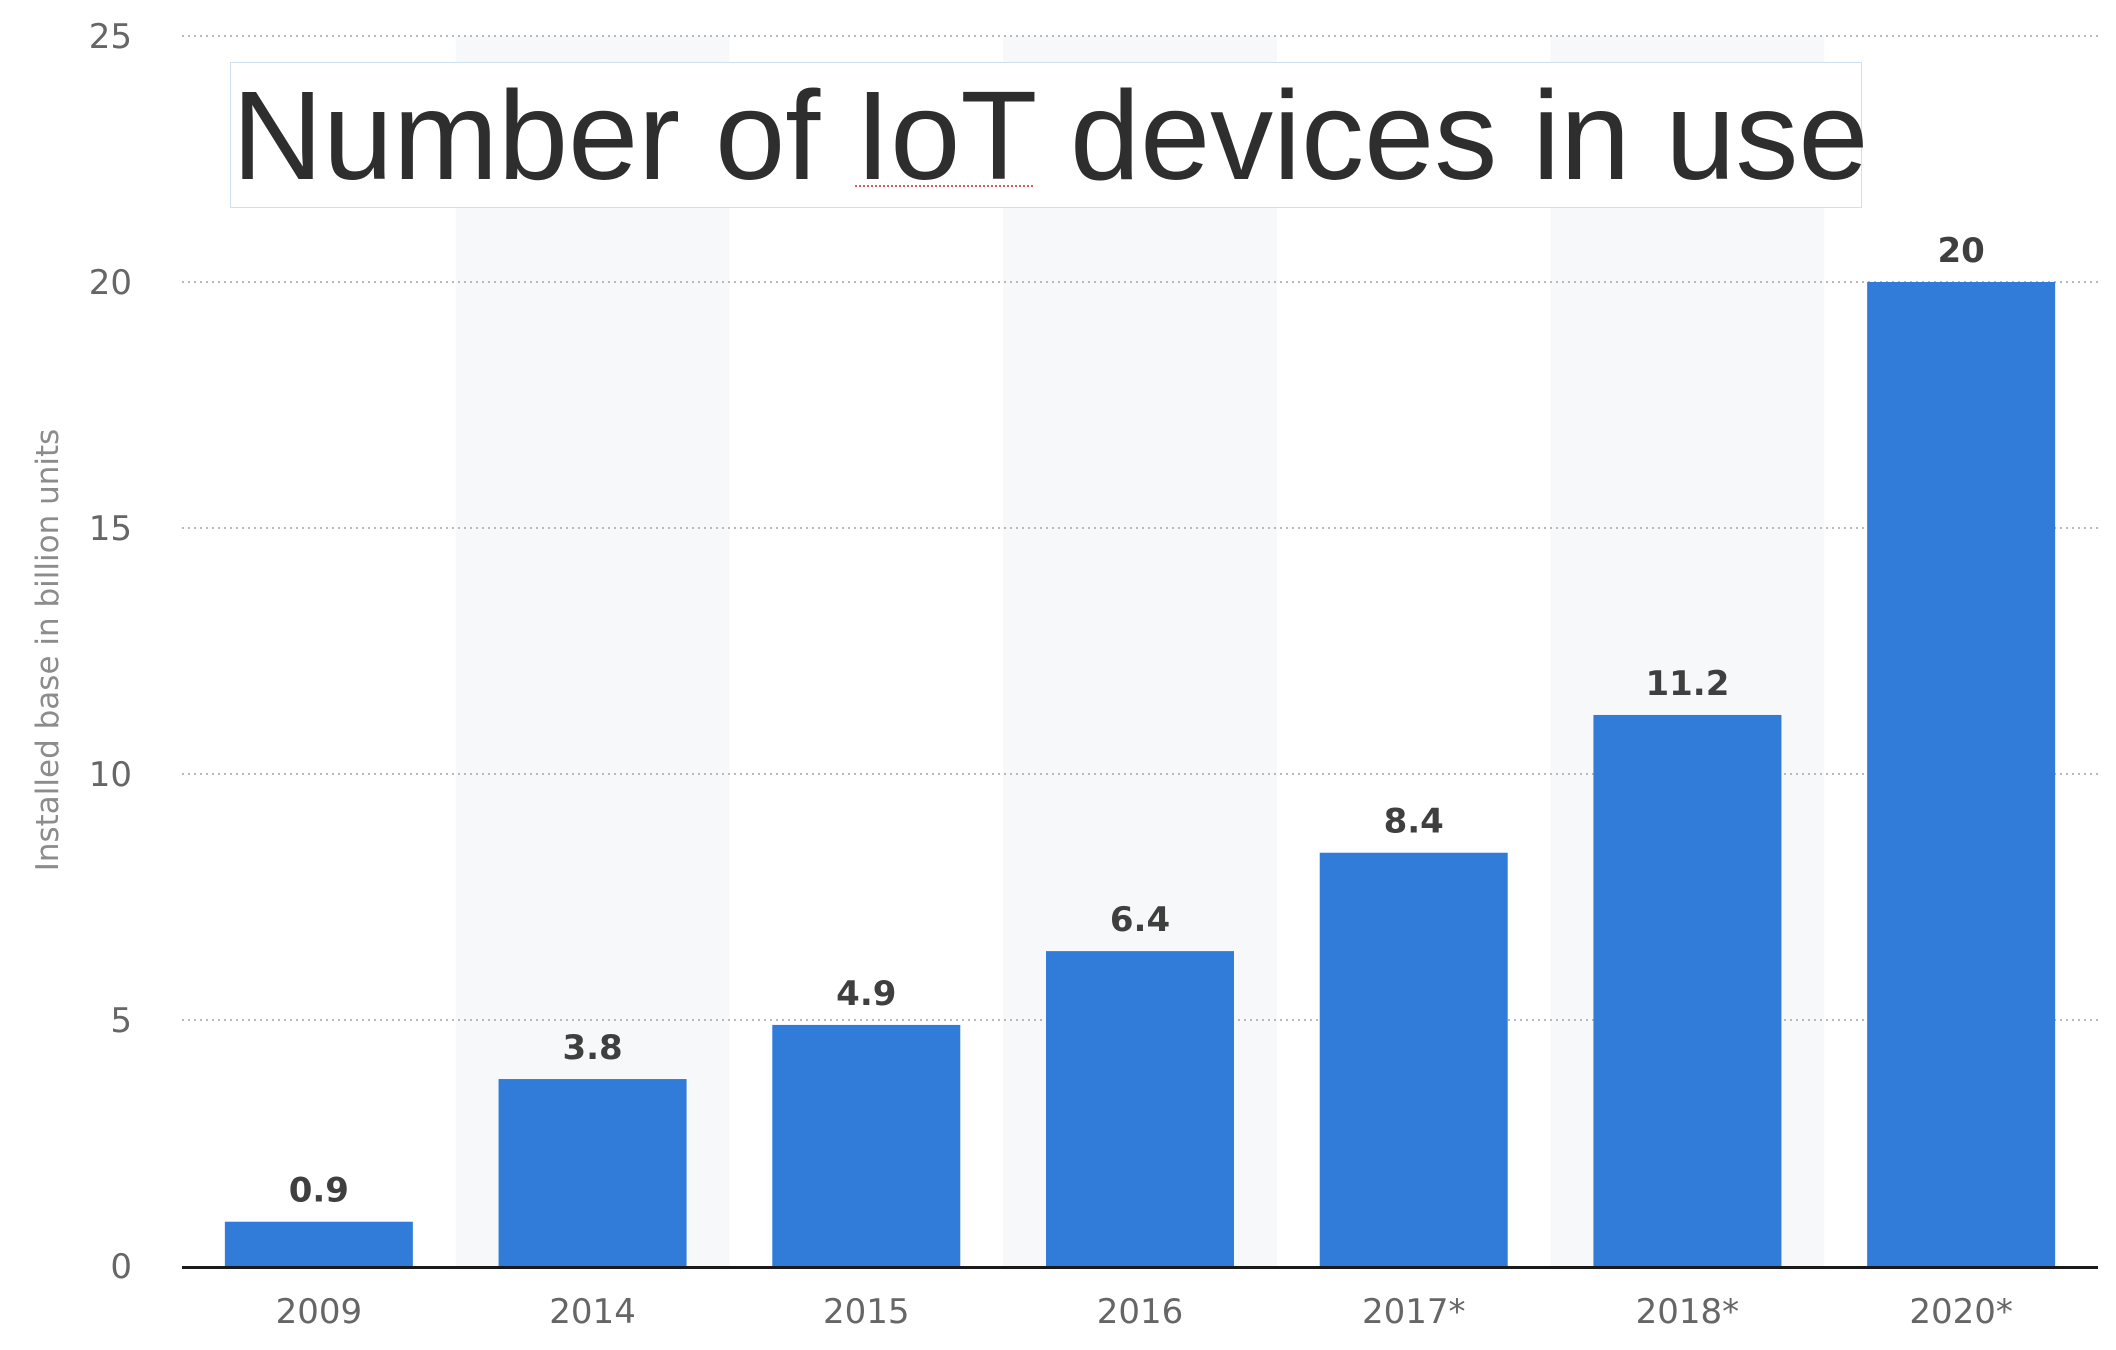 Image resolution: width=2116 pixels, height=1350 pixels. Describe the element at coordinates (945, 135) in the screenshot. I see `chart-title-highlight: IoT` at that location.